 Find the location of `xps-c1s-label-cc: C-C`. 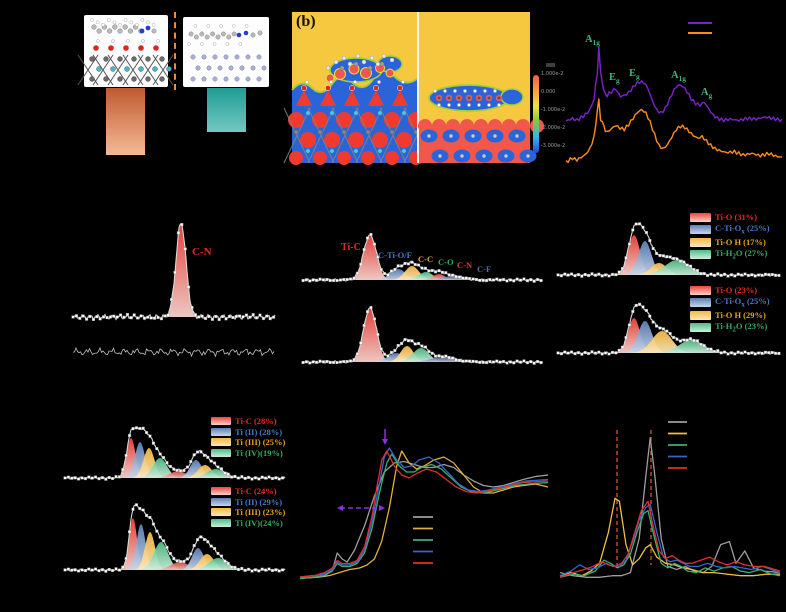

xps-c1s-label-cc: C-C is located at coordinates (426, 259).